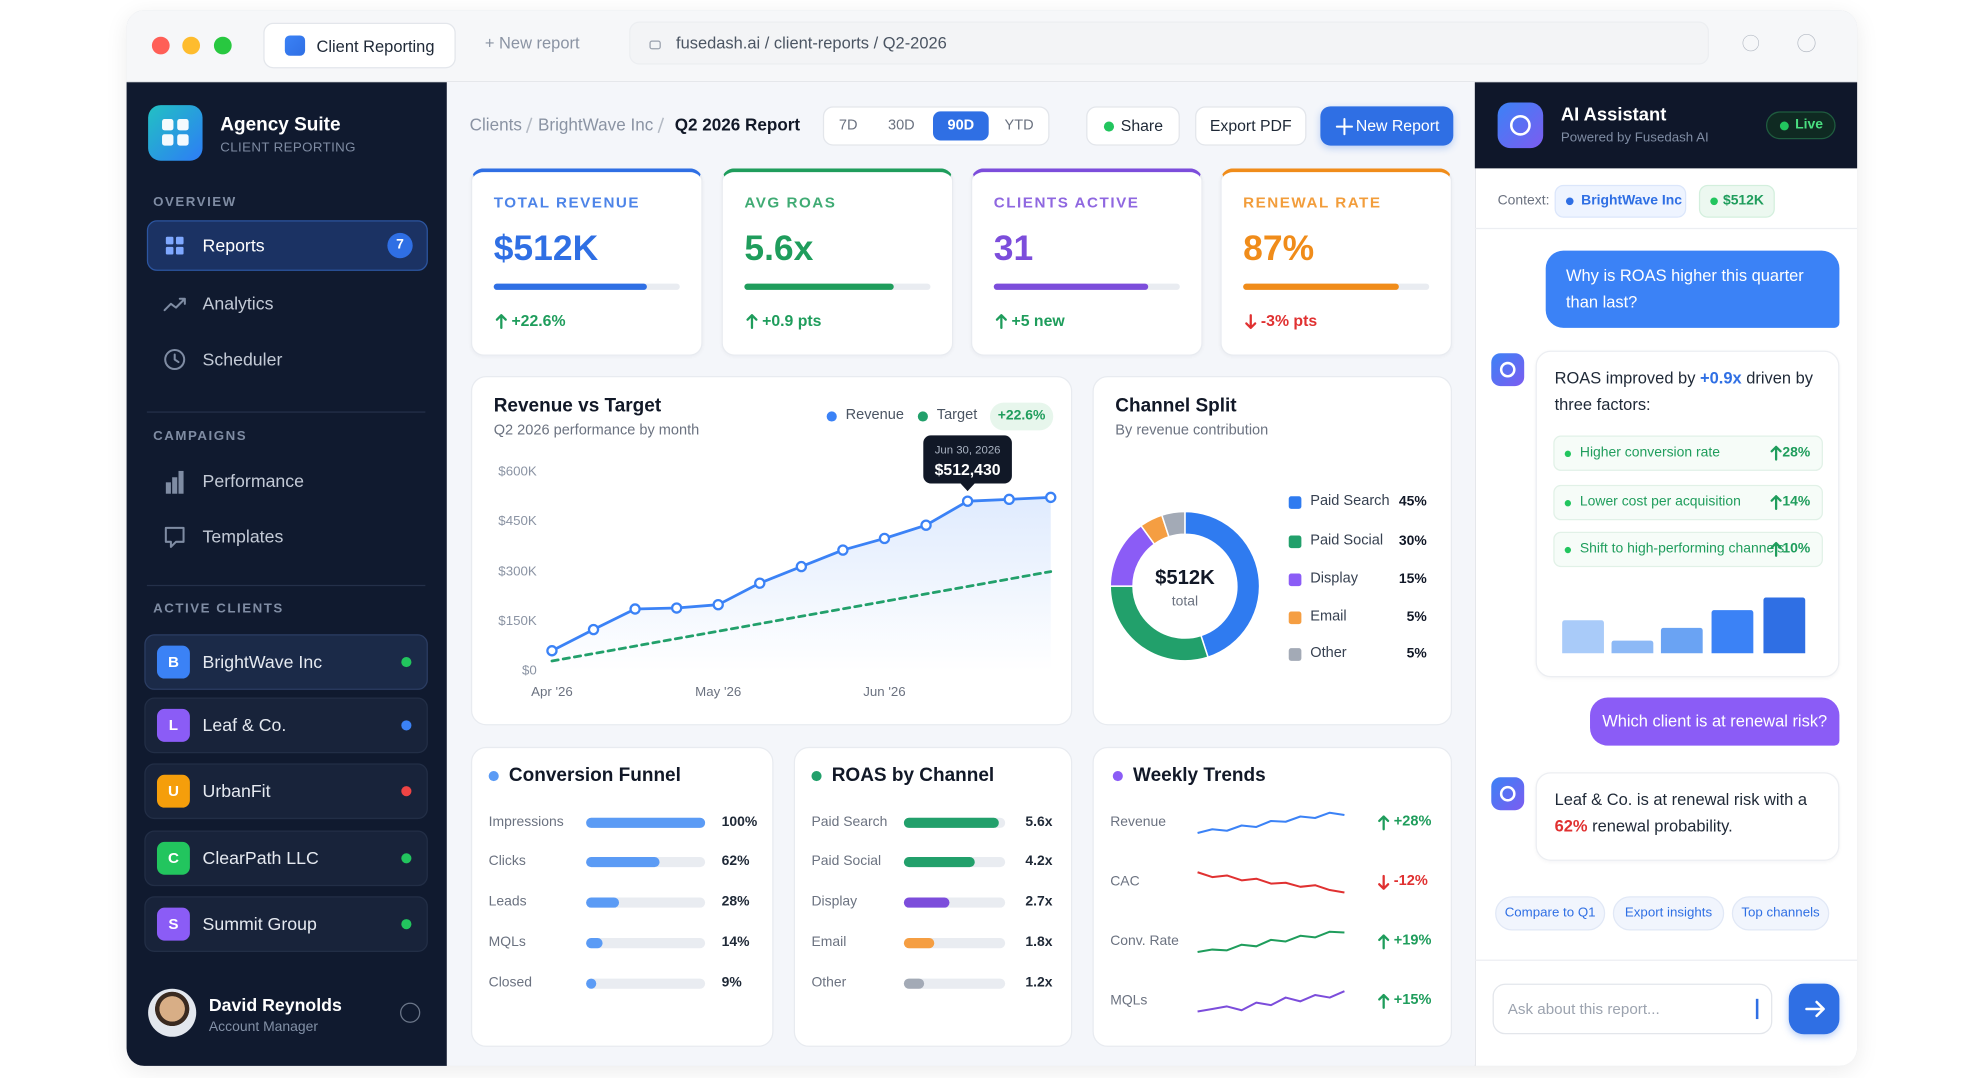  What do you see at coordinates (1019, 125) in the screenshot?
I see `range-option: YTD` at bounding box center [1019, 125].